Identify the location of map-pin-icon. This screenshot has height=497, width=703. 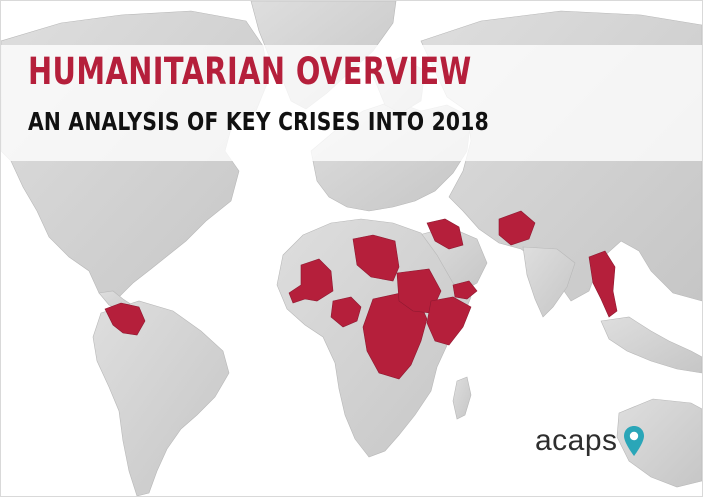
(633, 441).